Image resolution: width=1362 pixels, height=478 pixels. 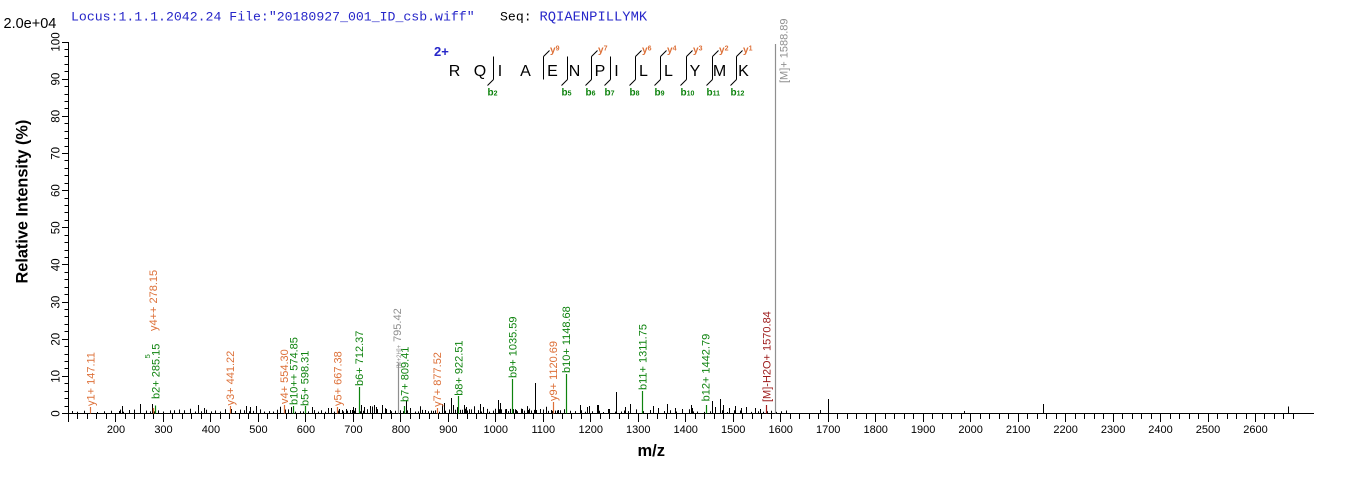 What do you see at coordinates (1208, 430) in the screenshot?
I see `svg-text: 2500` at bounding box center [1208, 430].